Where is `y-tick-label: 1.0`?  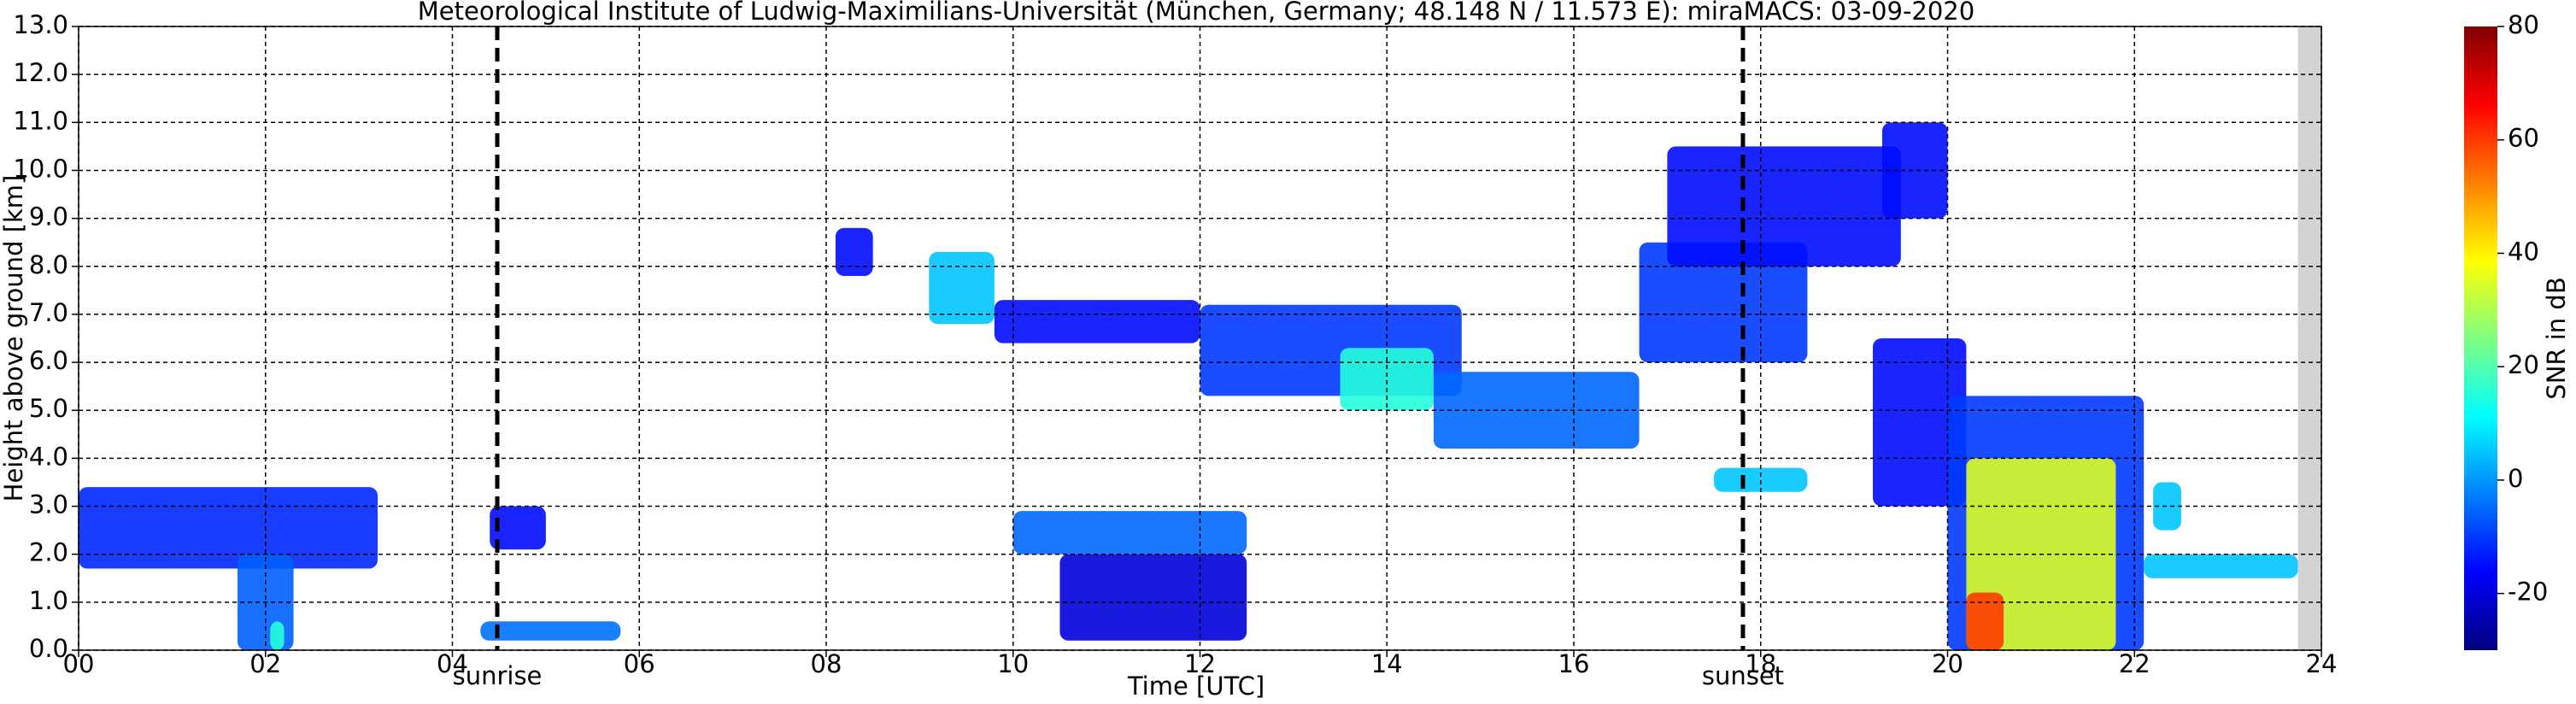 y-tick-label: 1.0 is located at coordinates (48, 600).